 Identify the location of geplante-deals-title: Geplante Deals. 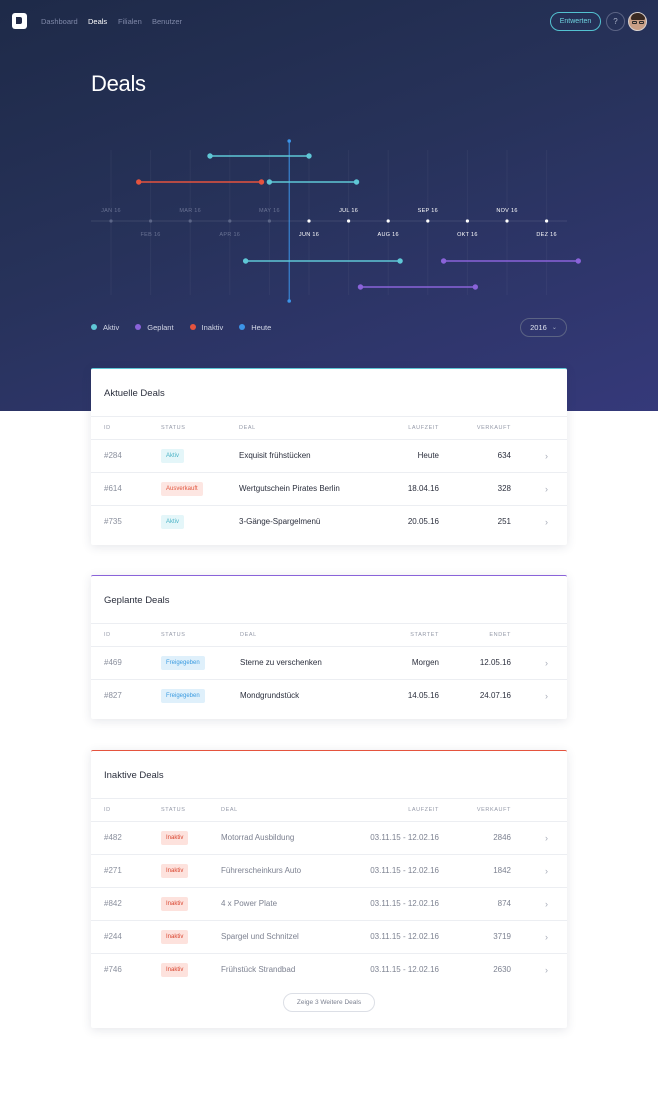
(137, 600).